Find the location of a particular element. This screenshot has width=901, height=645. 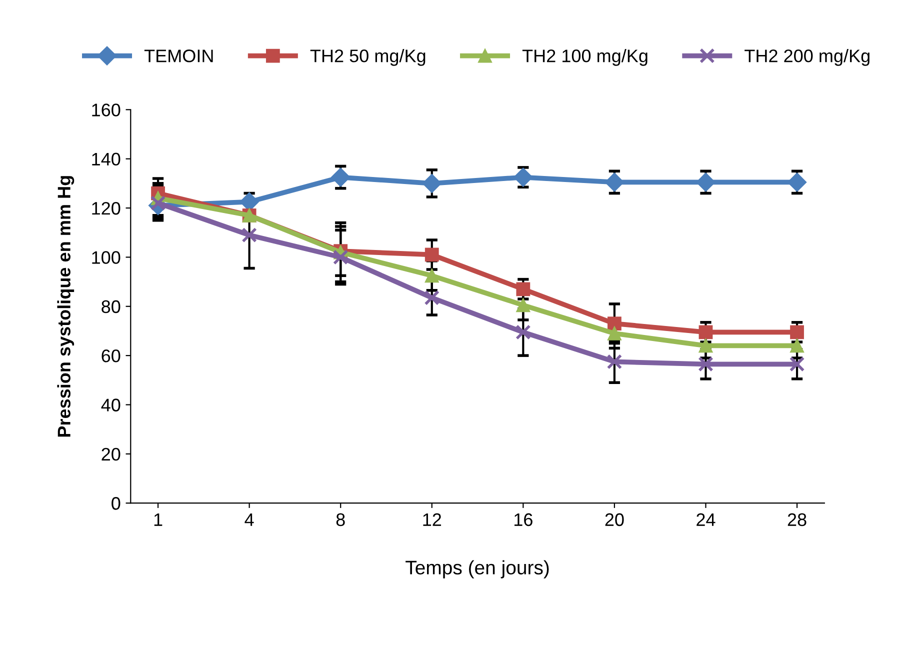

x-tick-label: 16 is located at coordinates (523, 519).